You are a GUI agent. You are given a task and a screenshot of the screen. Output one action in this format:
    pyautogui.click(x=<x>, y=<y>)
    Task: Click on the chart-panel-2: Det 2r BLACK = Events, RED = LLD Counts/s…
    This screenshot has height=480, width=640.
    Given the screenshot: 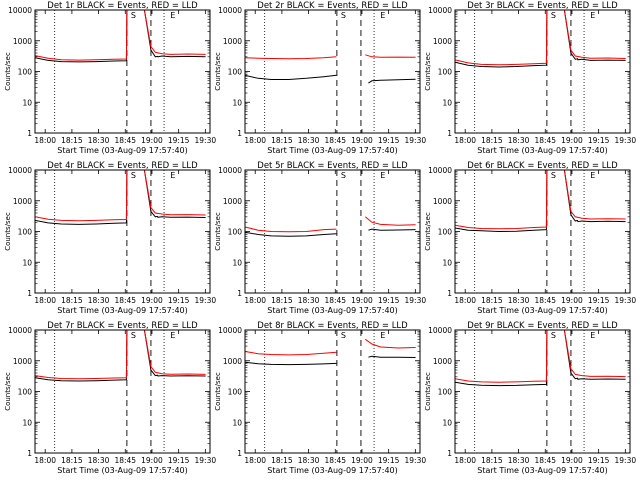 What is the action you would take?
    pyautogui.click(x=320, y=78)
    